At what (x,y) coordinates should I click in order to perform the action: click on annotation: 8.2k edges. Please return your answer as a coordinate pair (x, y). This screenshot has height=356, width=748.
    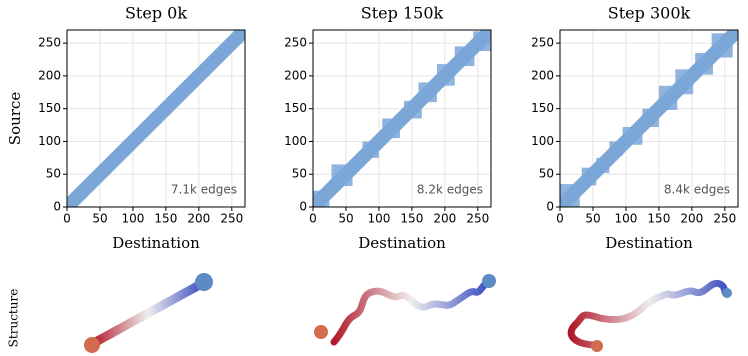
    Looking at the image, I should click on (450, 190).